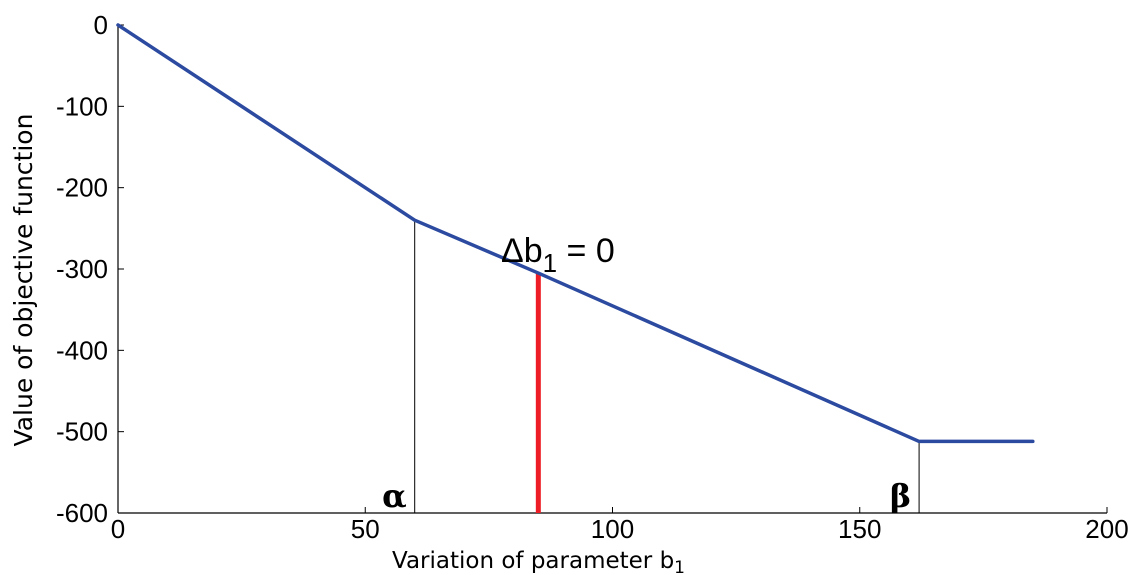 This screenshot has height=575, width=1143. What do you see at coordinates (82, 513) in the screenshot?
I see `y-tick-label: -600` at bounding box center [82, 513].